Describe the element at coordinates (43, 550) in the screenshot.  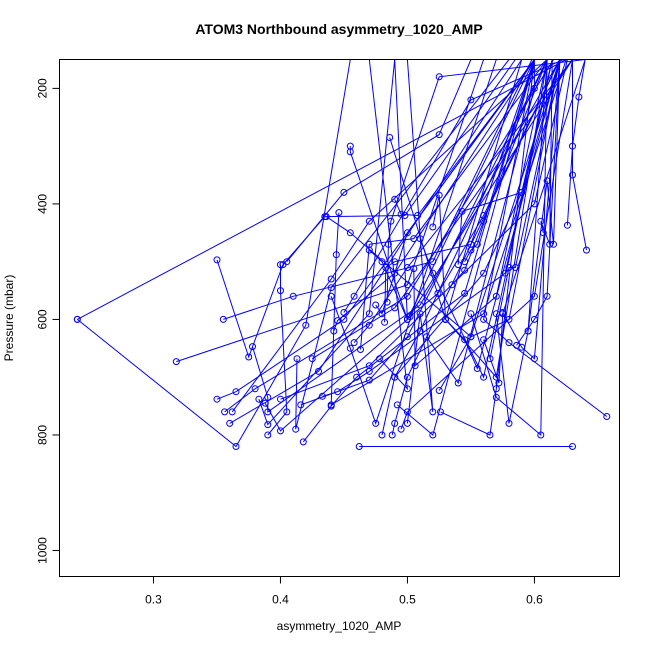
I see `y-tick-label: 1000` at that location.